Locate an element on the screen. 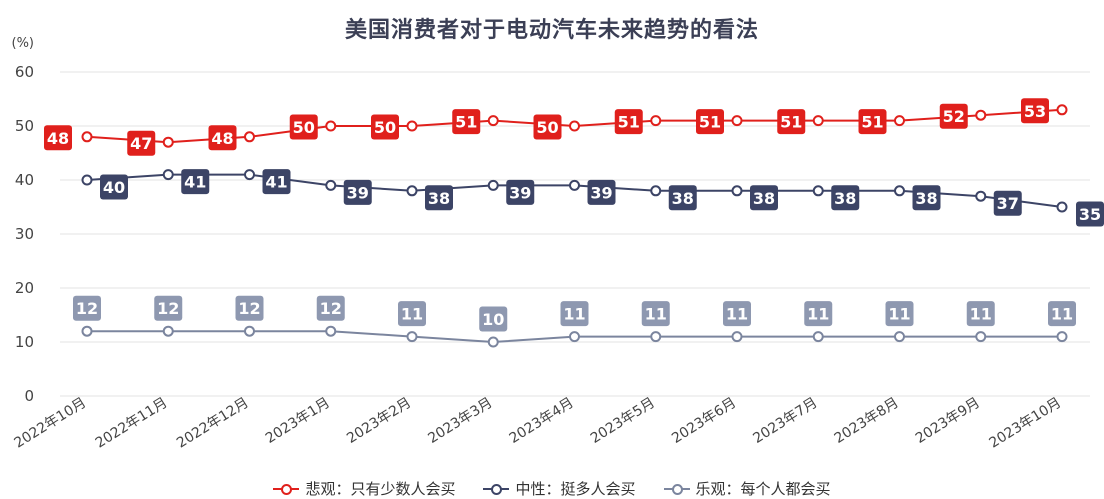  data-label: 48 is located at coordinates (222, 138).